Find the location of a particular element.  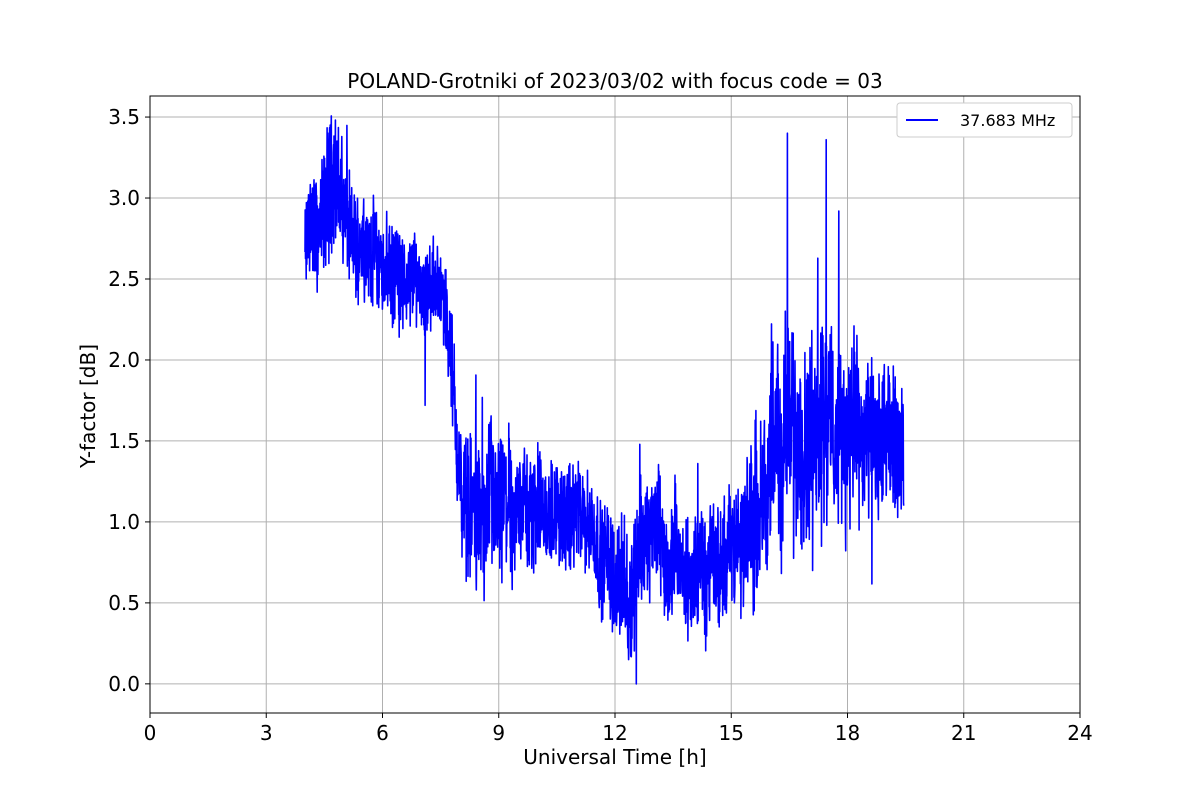

x-tick-label-3: 9 is located at coordinates (498, 733).